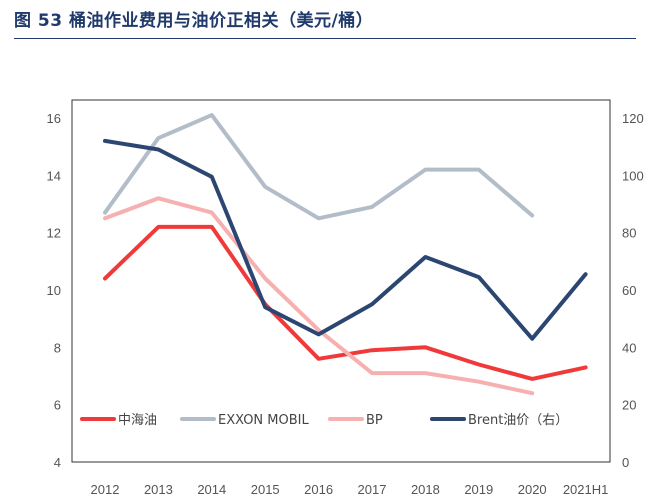 The height and width of the screenshot is (499, 648). What do you see at coordinates (194, 21) in the screenshot?
I see `figure-title: 图 53 桶油作业费用与油价正相关（美元/桶）` at bounding box center [194, 21].